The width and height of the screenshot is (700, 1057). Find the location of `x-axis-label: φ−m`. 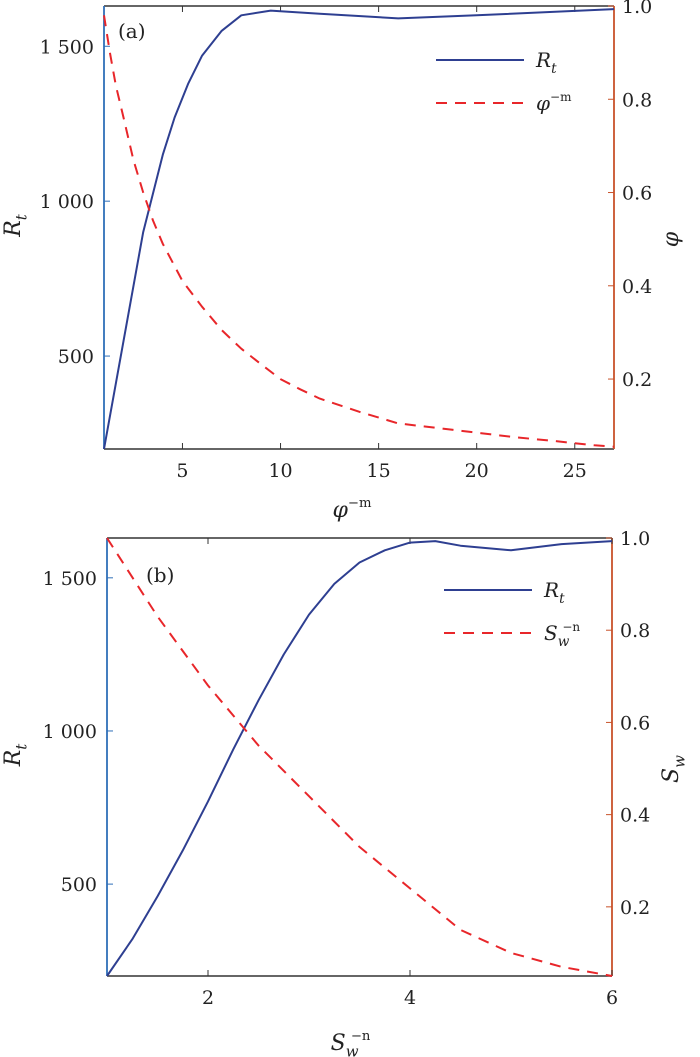

x-axis-label: φ−m is located at coordinates (352, 509).